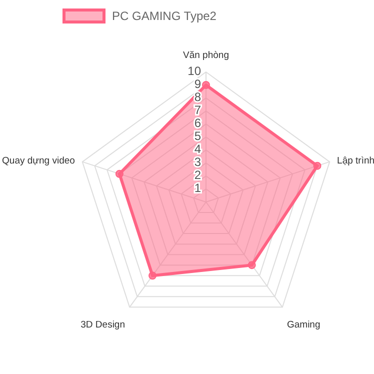 Image resolution: width=374 pixels, height=374 pixels. Describe the element at coordinates (198, 162) in the screenshot. I see `y-tick-label: 3` at that location.